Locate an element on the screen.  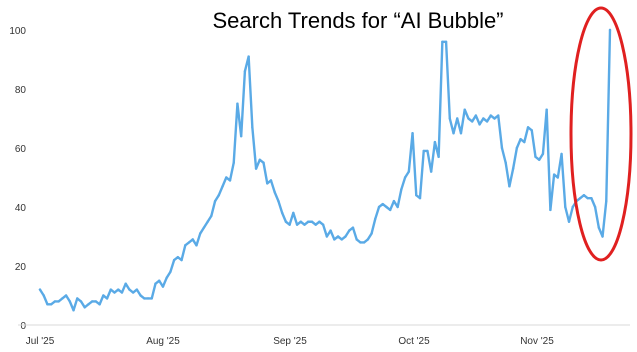
y-axis-ticks: 0 20 40 60 80 100 is located at coordinates (17, 179).